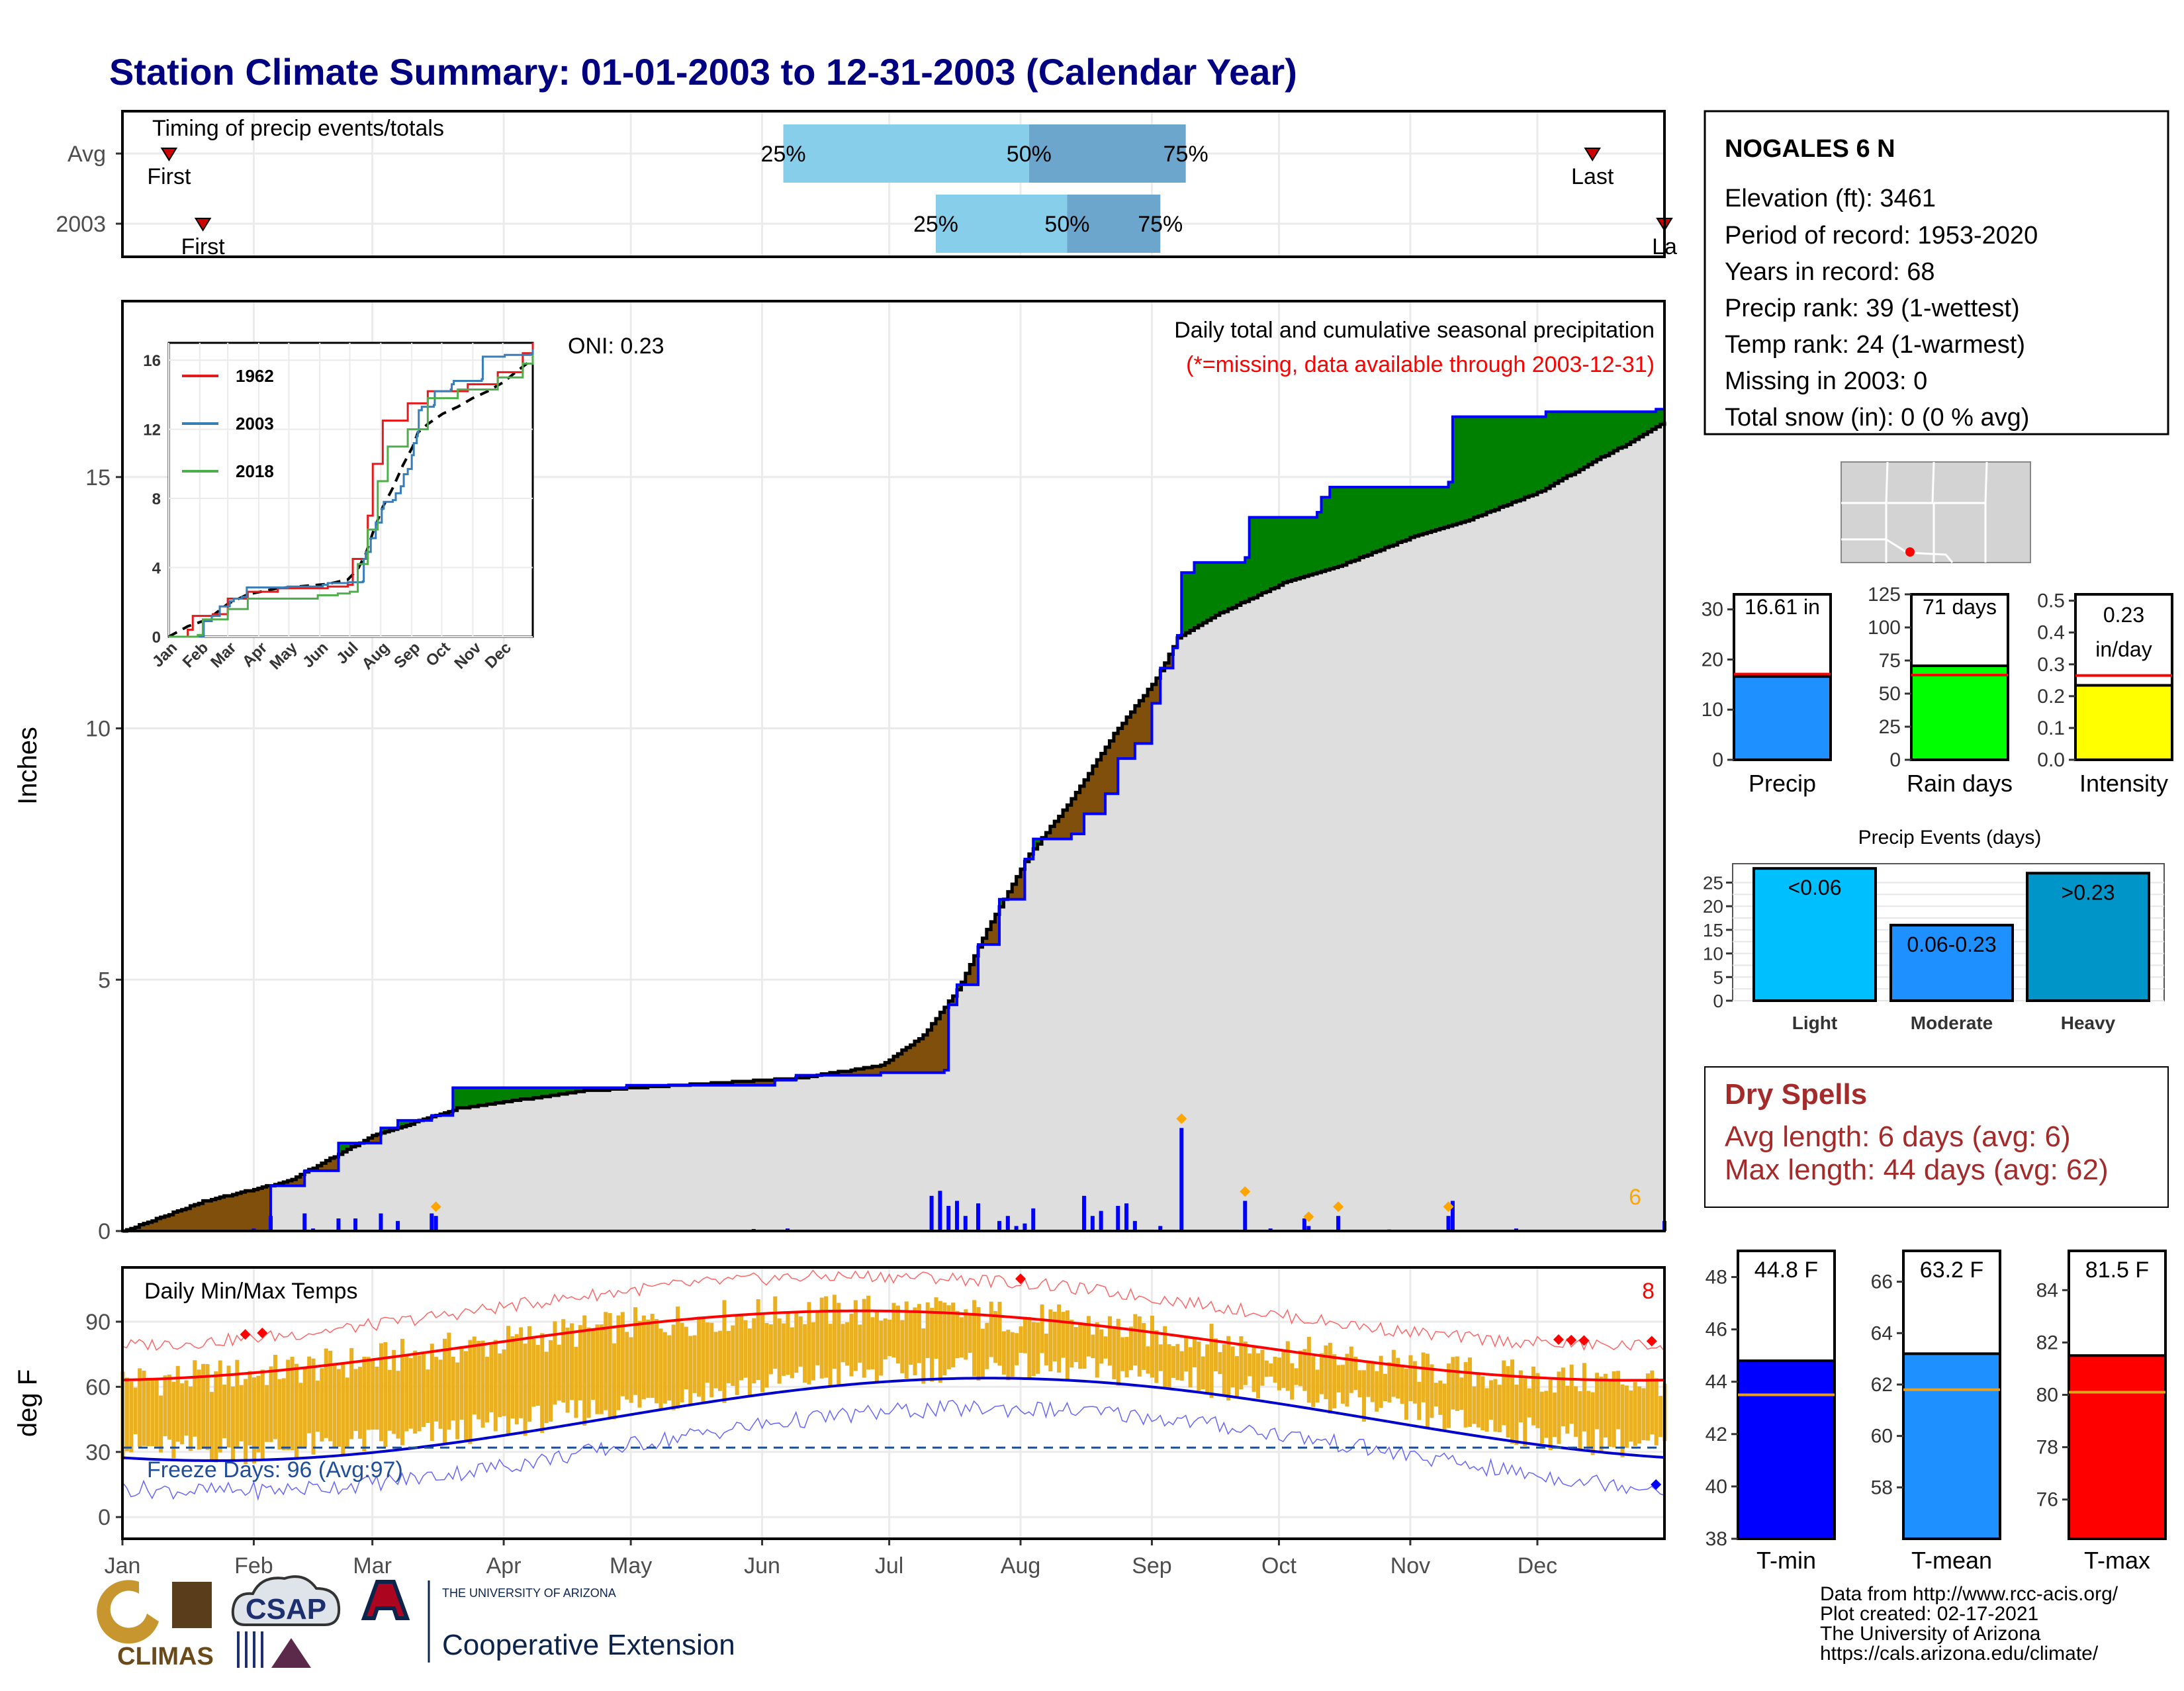 This screenshot has width=2184, height=1691. Describe the element at coordinates (192, 1605) in the screenshot. I see `climas-logo-block` at that location.